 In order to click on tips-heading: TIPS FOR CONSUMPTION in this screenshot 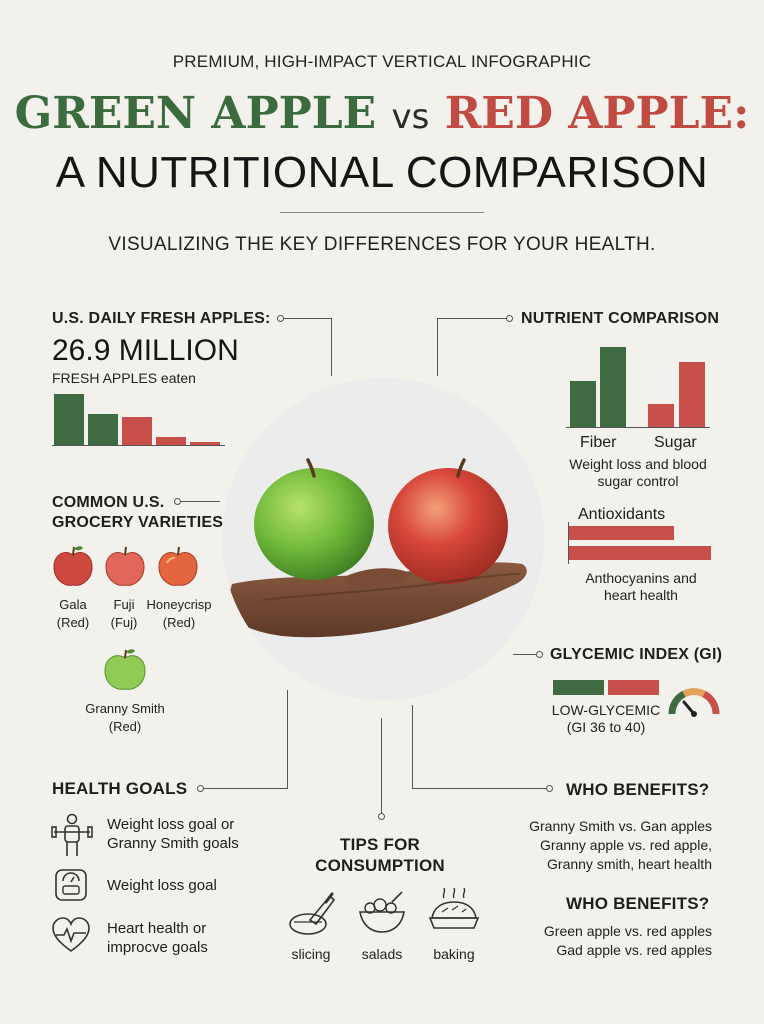, I will do `click(380, 855)`.